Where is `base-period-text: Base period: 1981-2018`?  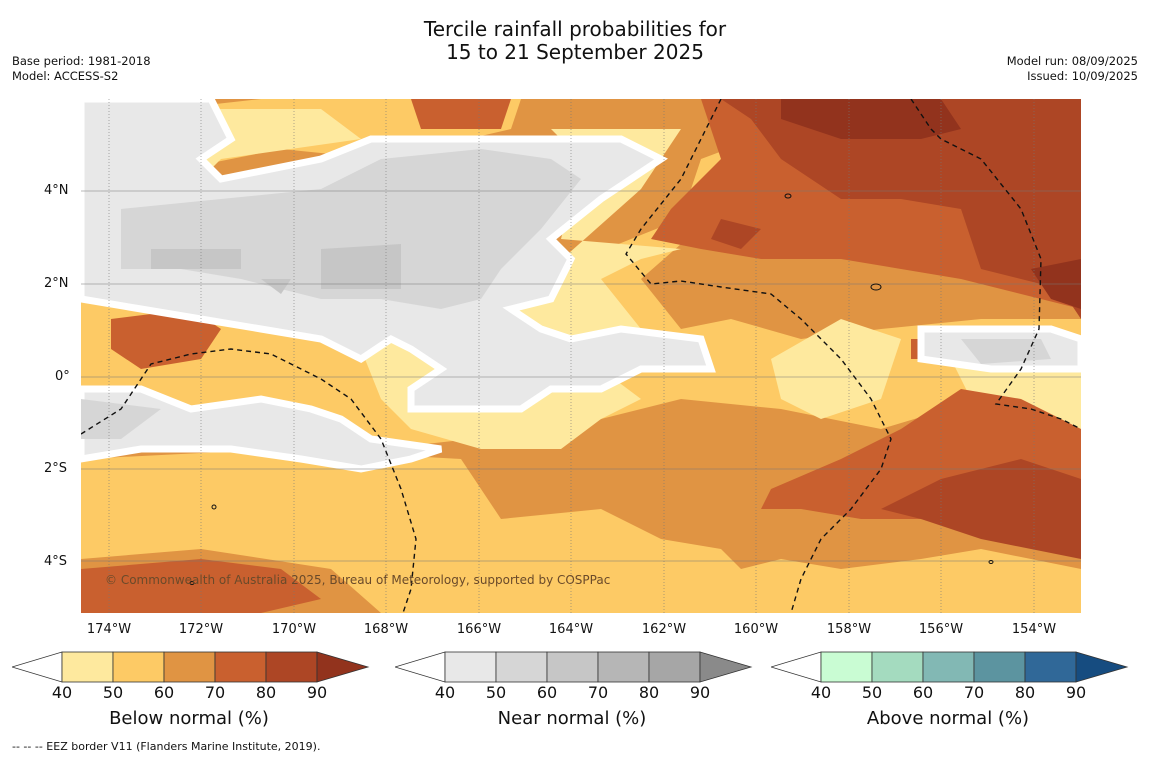
base-period-text: Base period: 1981-2018 is located at coordinates (81, 61).